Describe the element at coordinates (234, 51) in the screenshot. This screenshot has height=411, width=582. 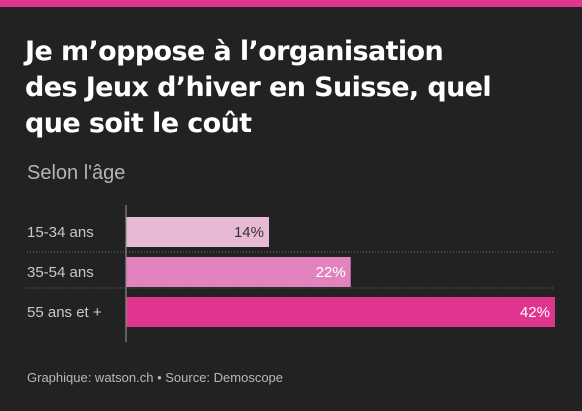
I see `title-line-1: Je m’oppose à l’organisation` at that location.